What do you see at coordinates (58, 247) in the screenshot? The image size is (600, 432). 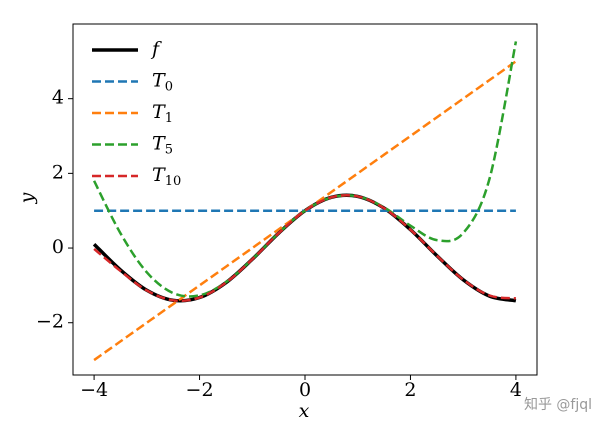 I see `y-tick-label: 0` at bounding box center [58, 247].